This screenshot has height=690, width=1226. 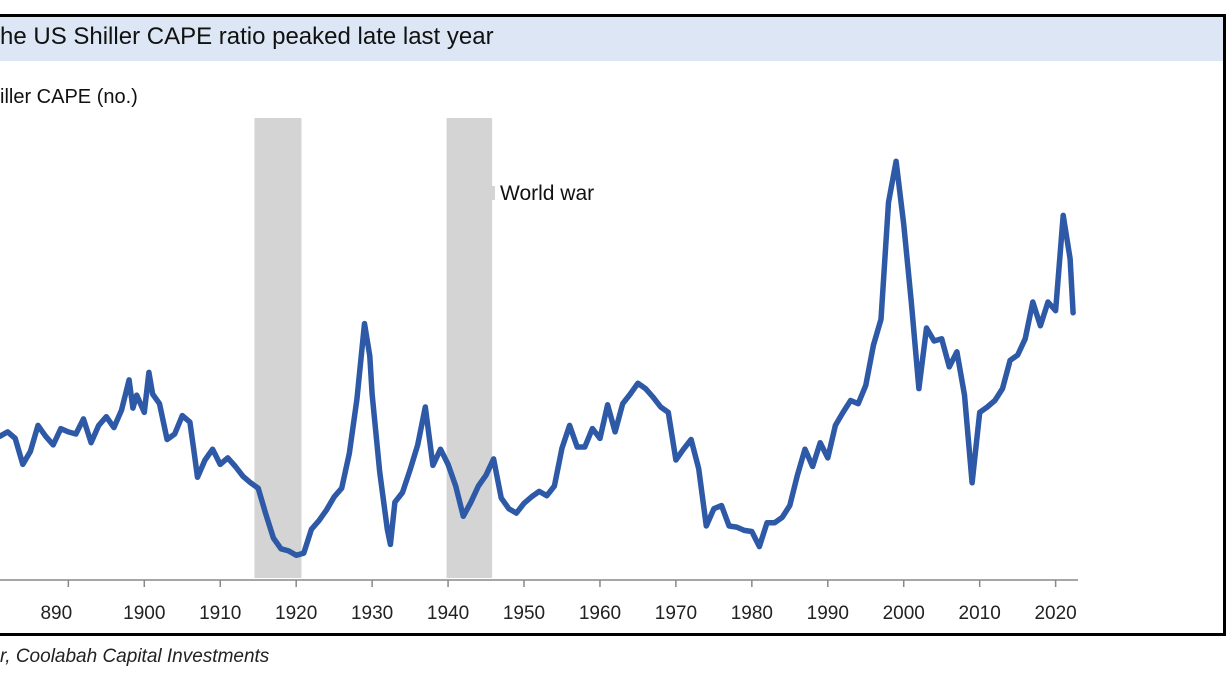 What do you see at coordinates (980, 613) in the screenshot?
I see `x-tick-label-2010: 2010` at bounding box center [980, 613].